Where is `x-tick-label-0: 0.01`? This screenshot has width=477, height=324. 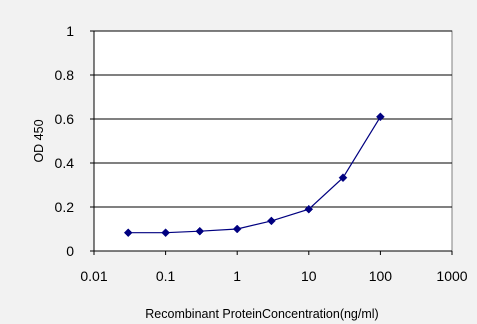 x-tick-label-0: 0.01 is located at coordinates (93, 276).